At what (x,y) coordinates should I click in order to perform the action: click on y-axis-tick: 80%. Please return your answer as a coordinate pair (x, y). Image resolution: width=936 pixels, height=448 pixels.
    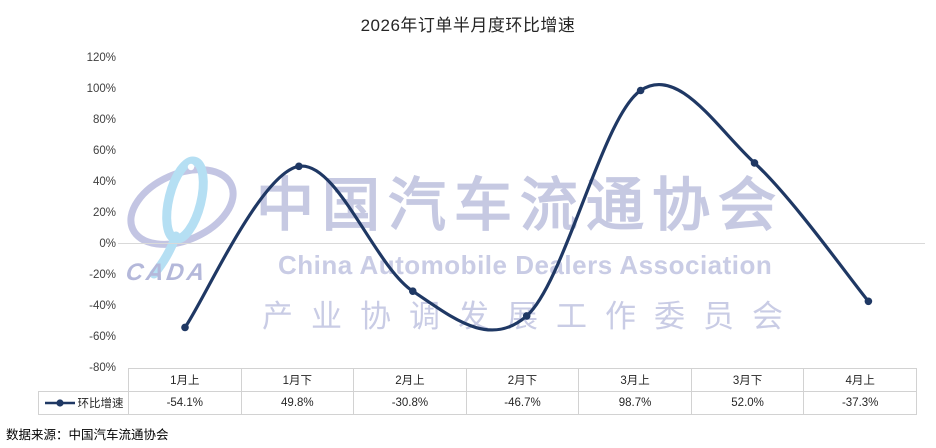
    Looking at the image, I should click on (104, 119).